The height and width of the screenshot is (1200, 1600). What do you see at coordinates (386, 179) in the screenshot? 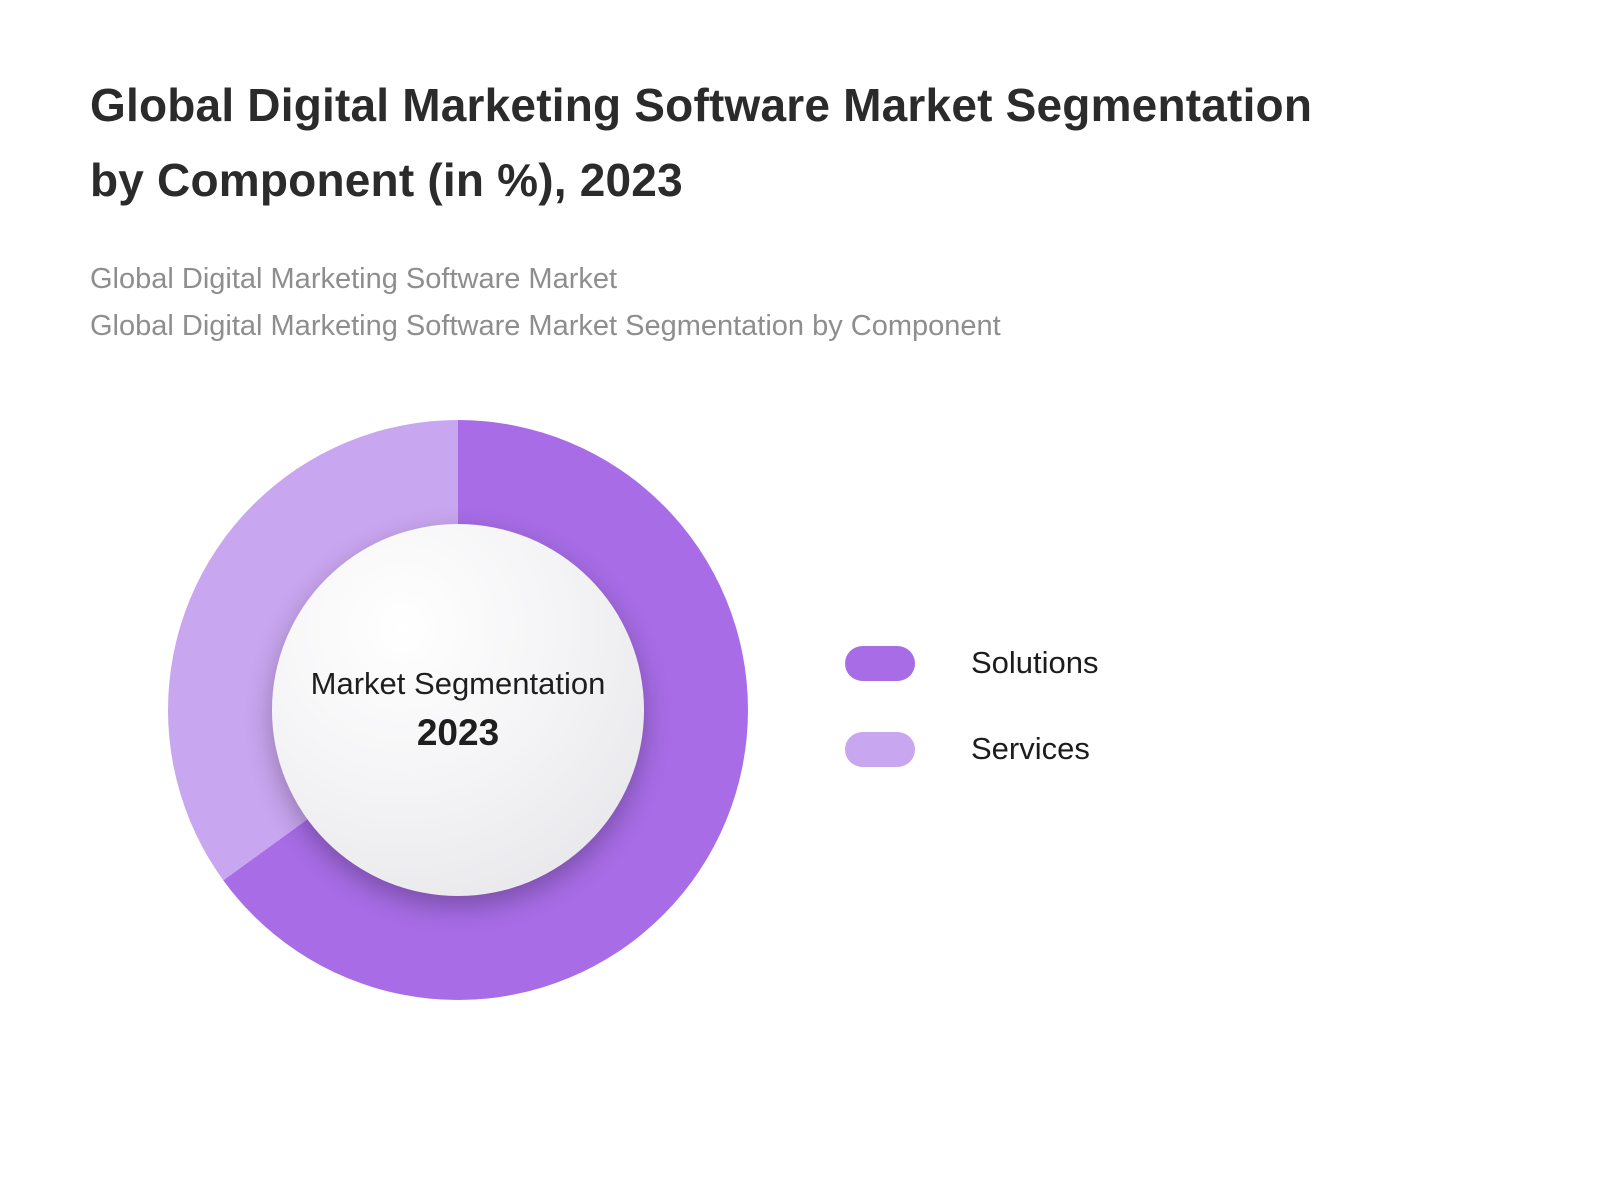
I see `chart-title-line-2: by Component (in %), 2023` at bounding box center [386, 179].